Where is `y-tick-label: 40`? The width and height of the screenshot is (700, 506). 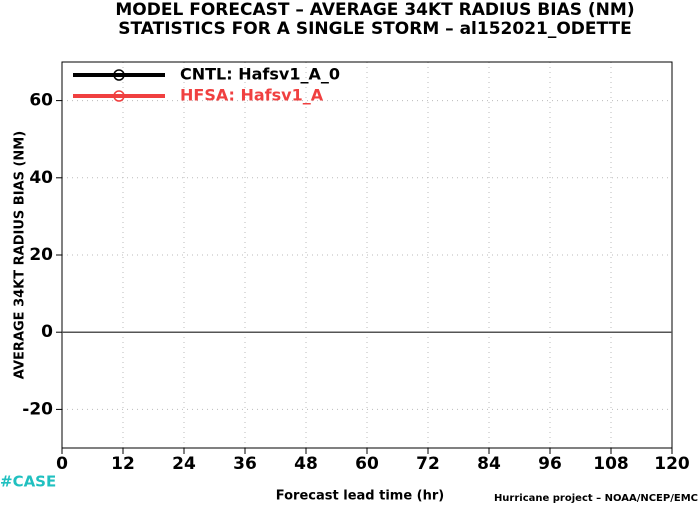
y-tick-label: 40 is located at coordinates (41, 178).